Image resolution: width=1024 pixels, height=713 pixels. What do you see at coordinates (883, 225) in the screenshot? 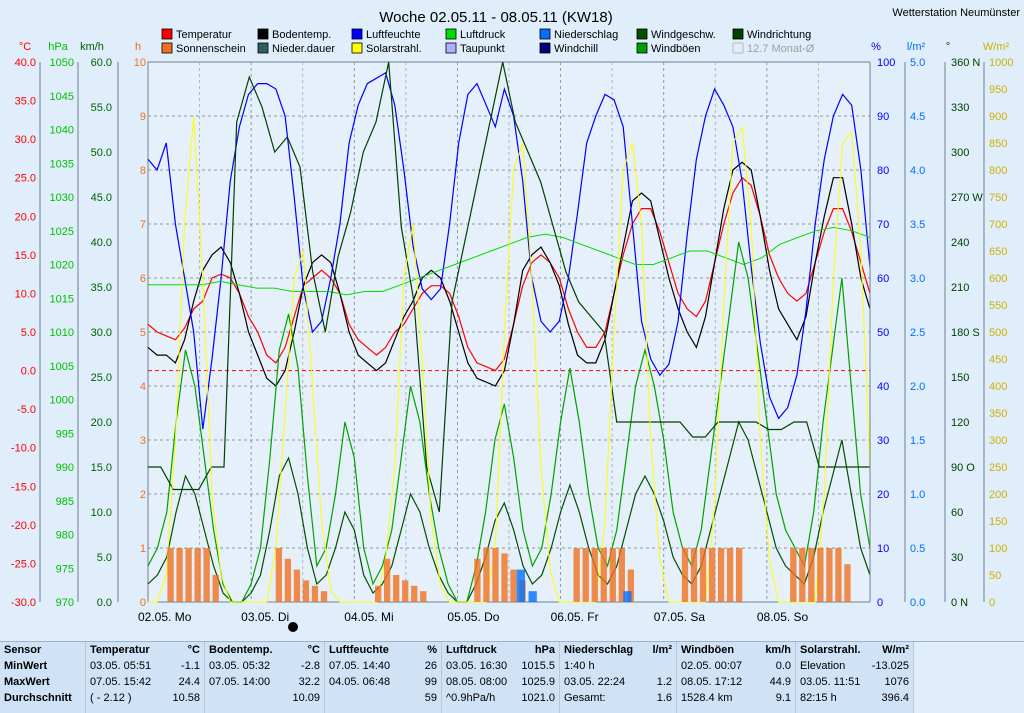
I see `axis-tick-humidity: 70` at bounding box center [883, 225].